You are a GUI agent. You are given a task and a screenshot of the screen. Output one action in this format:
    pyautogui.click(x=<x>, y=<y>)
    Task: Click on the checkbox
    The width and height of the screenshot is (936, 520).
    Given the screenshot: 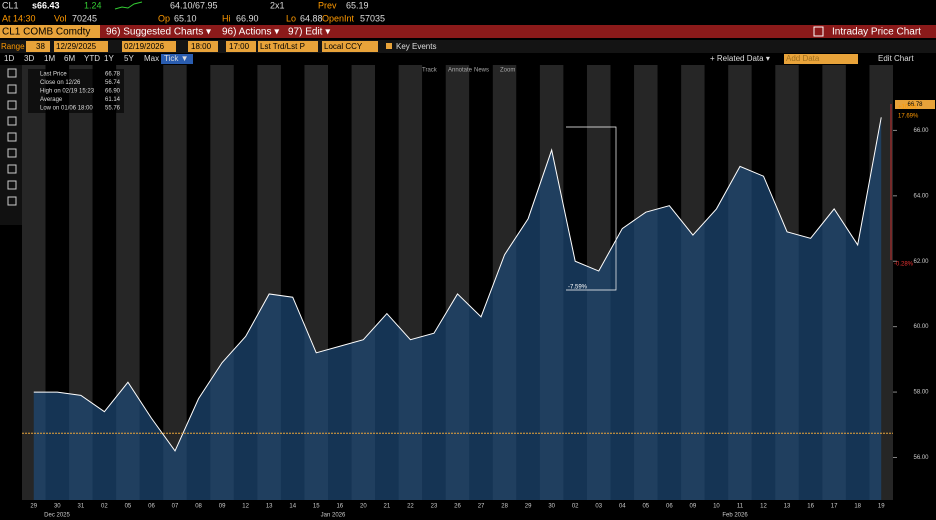 What is the action you would take?
    pyautogui.click(x=389, y=46)
    